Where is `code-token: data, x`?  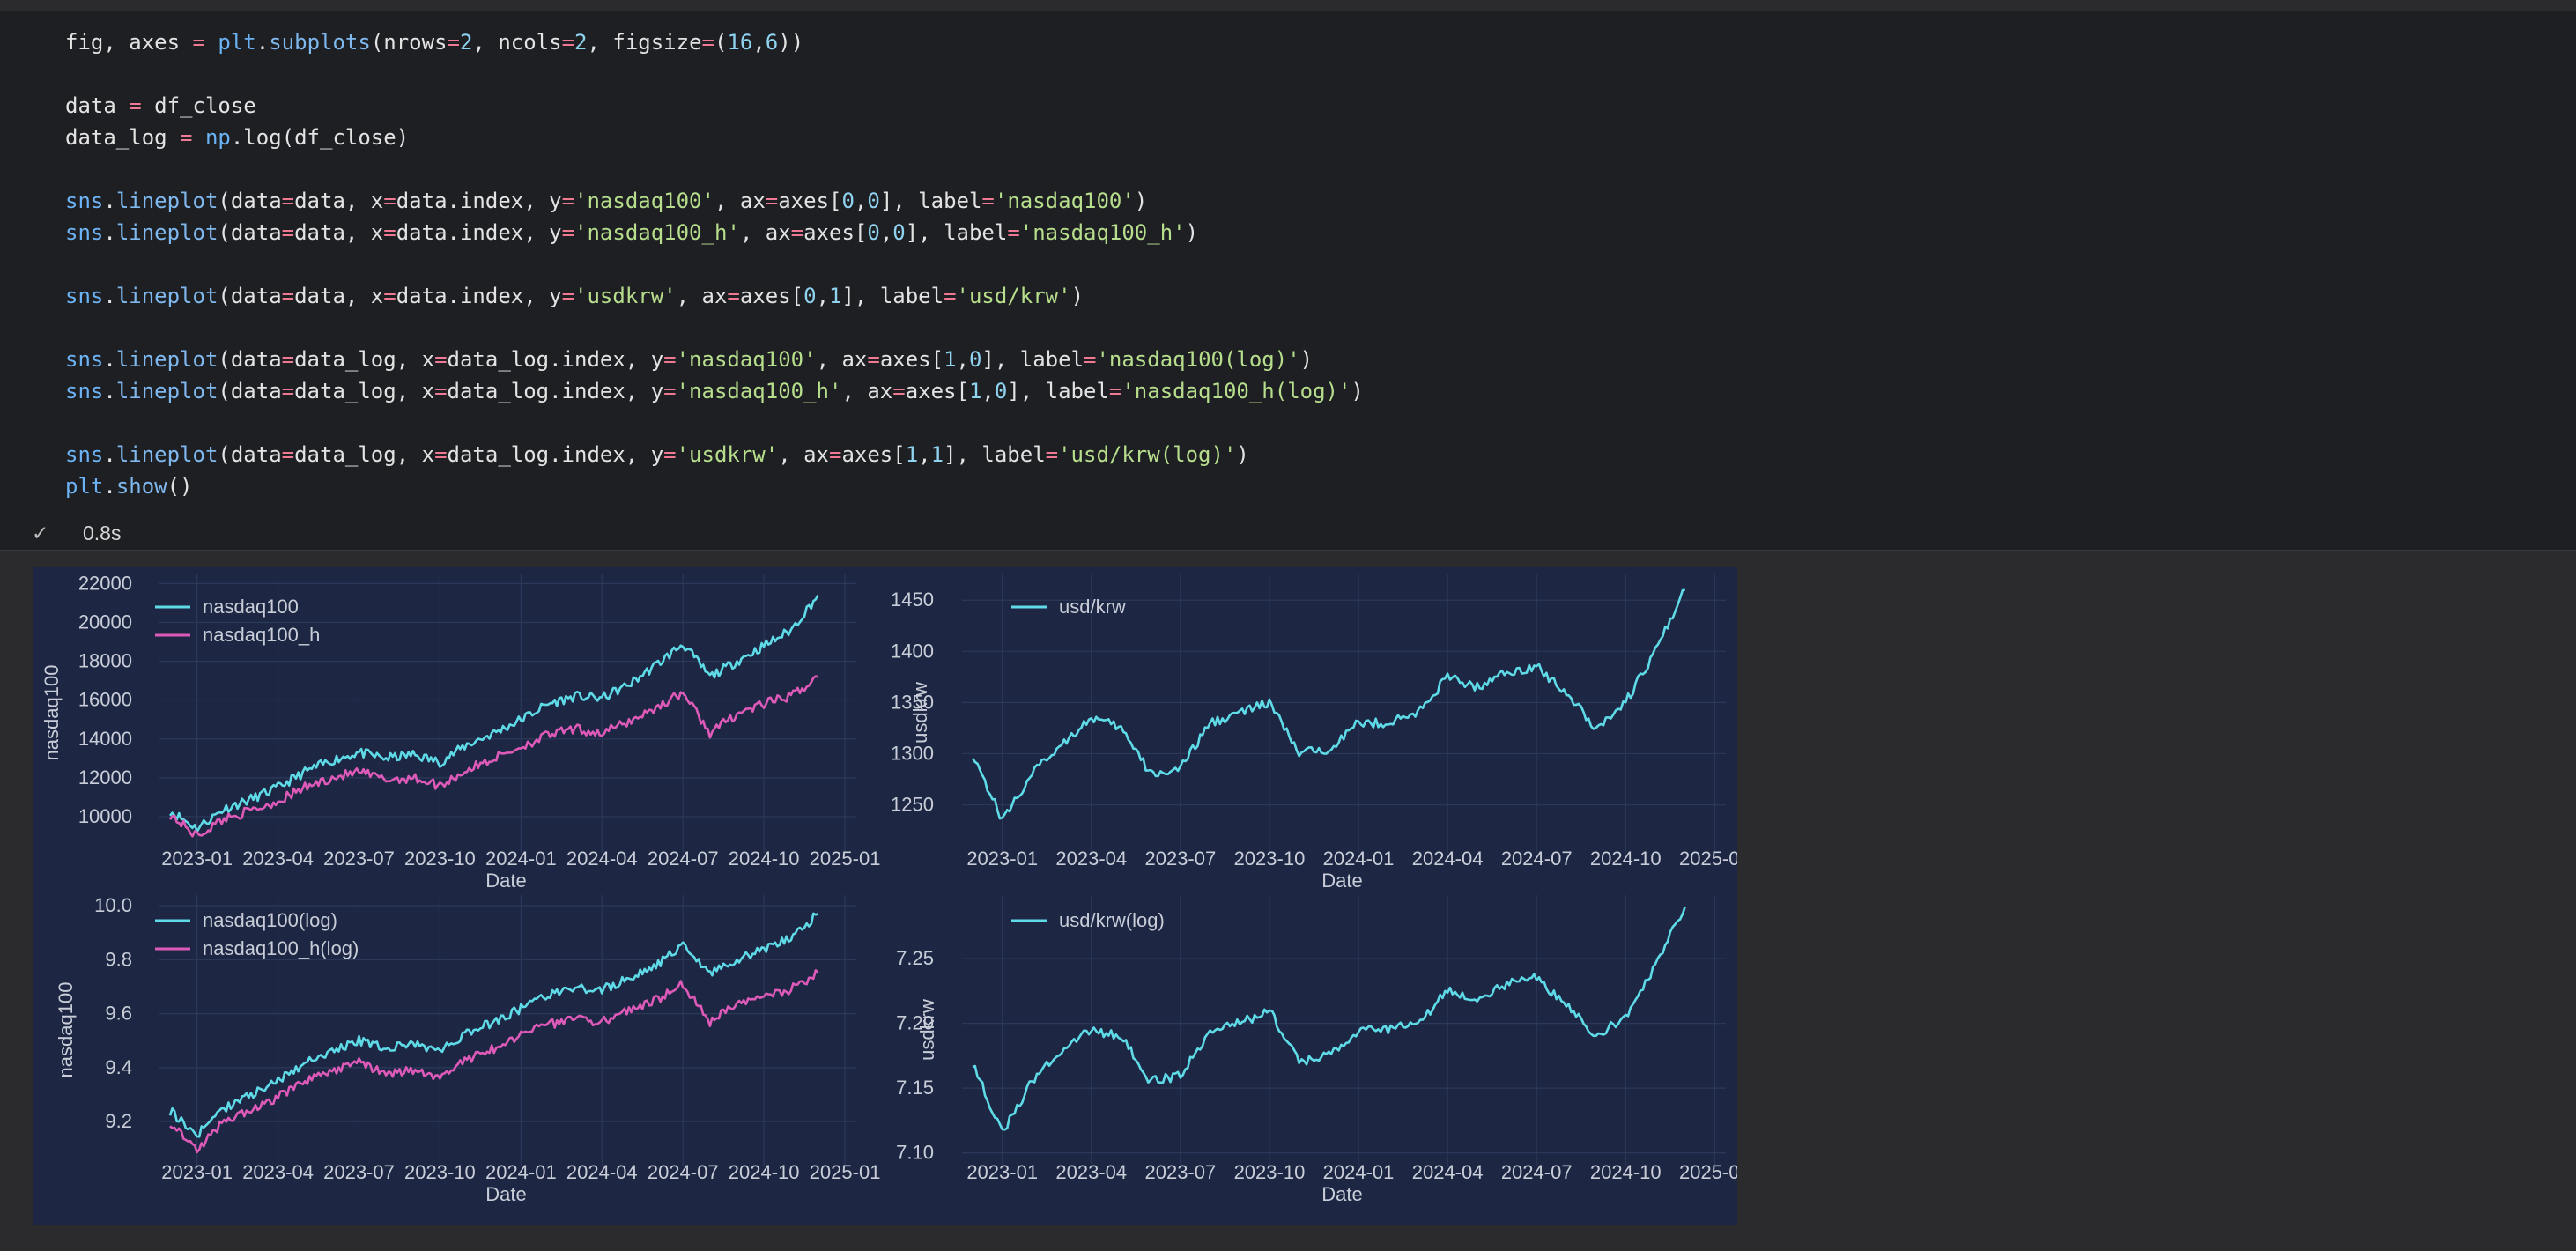 code-token: data, x is located at coordinates (339, 296).